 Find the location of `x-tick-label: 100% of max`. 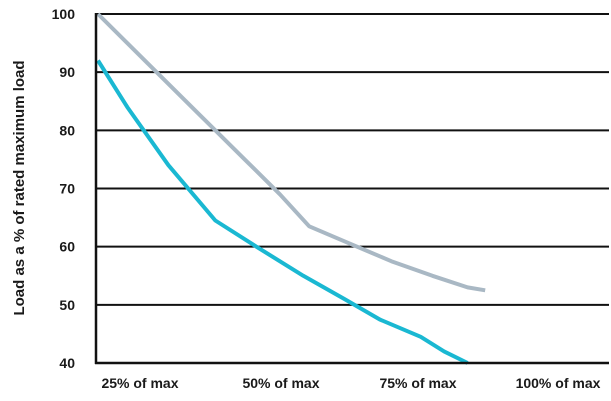

x-tick-label: 100% of max is located at coordinates (558, 383).